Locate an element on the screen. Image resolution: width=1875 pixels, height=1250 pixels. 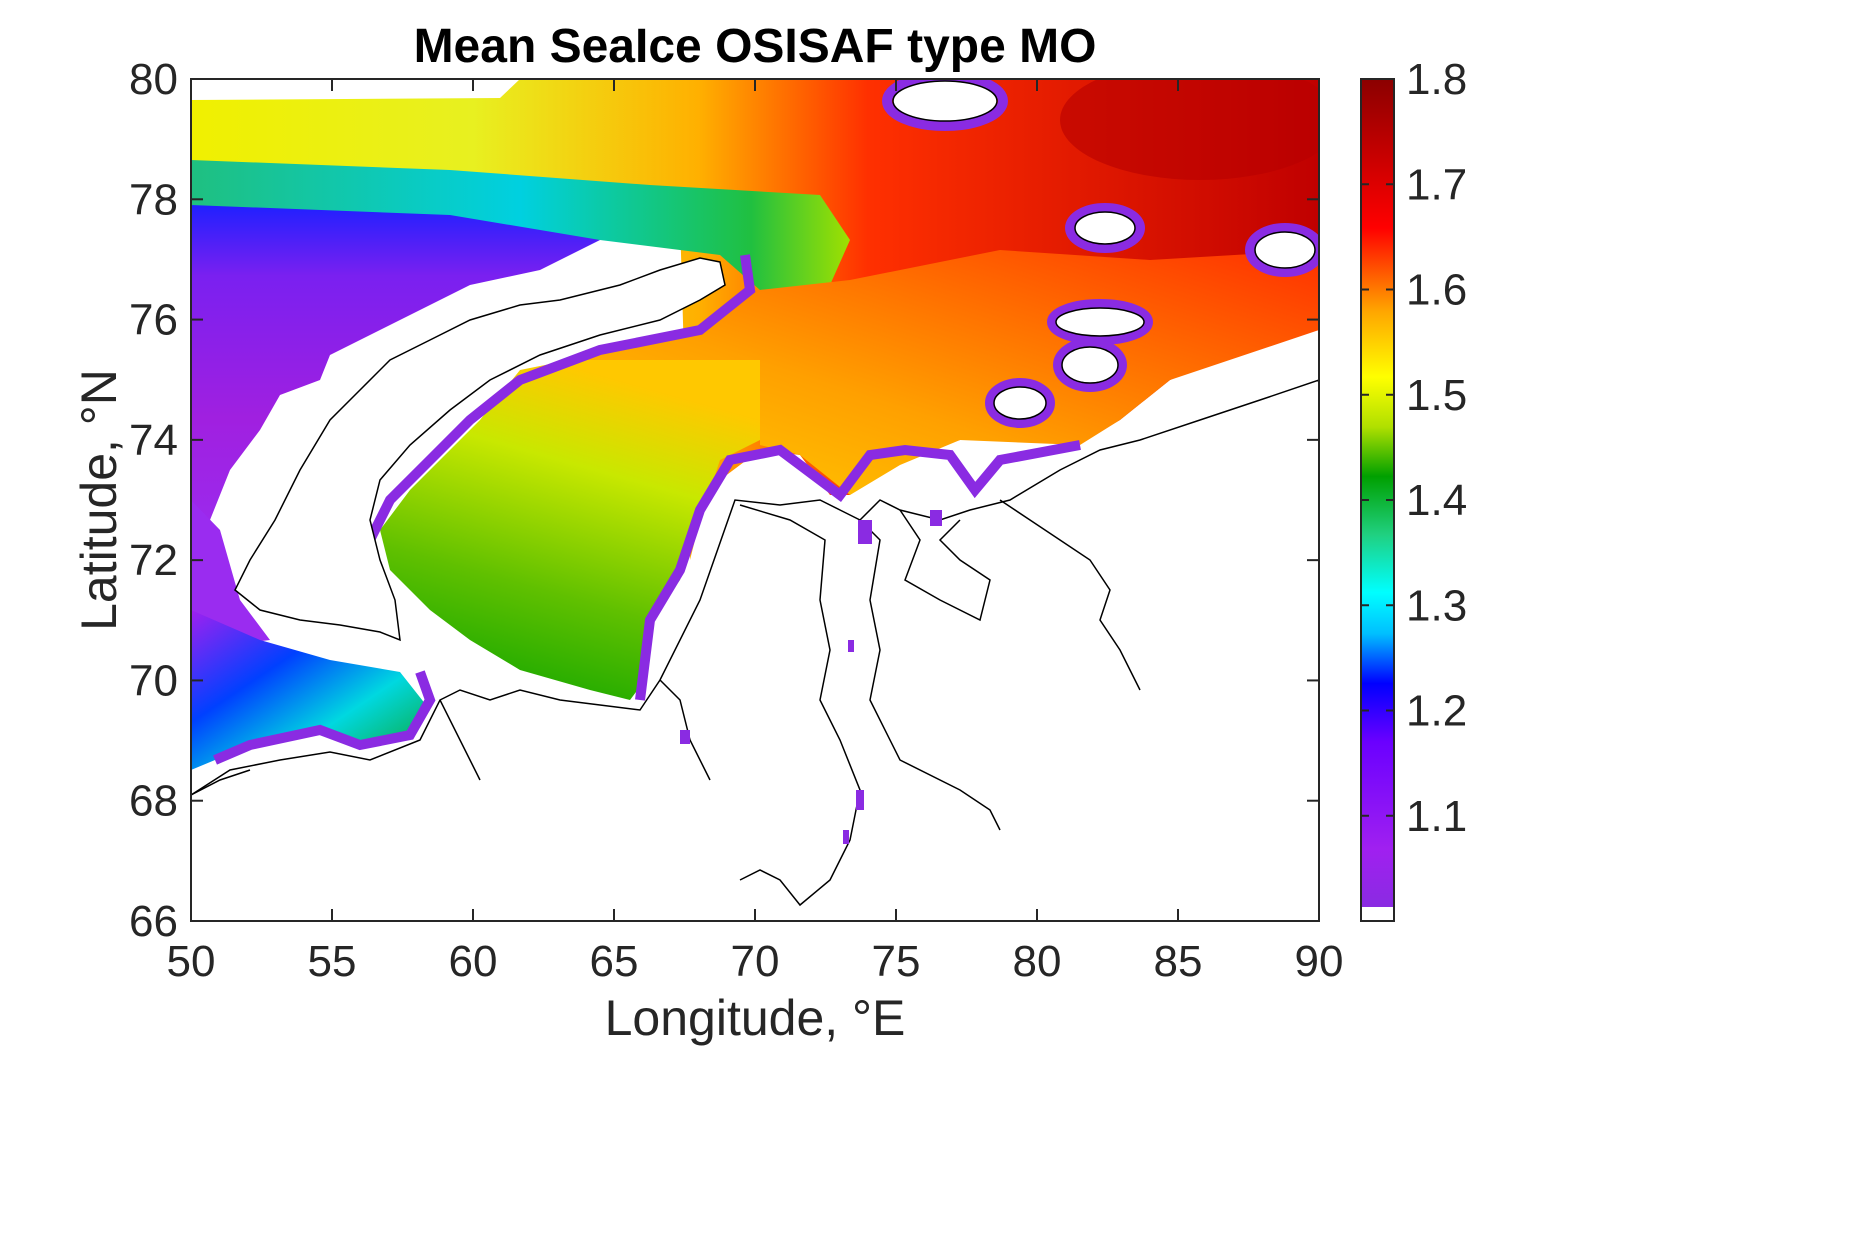
colorbar-tick-label: 1.1 is located at coordinates (1436, 816).